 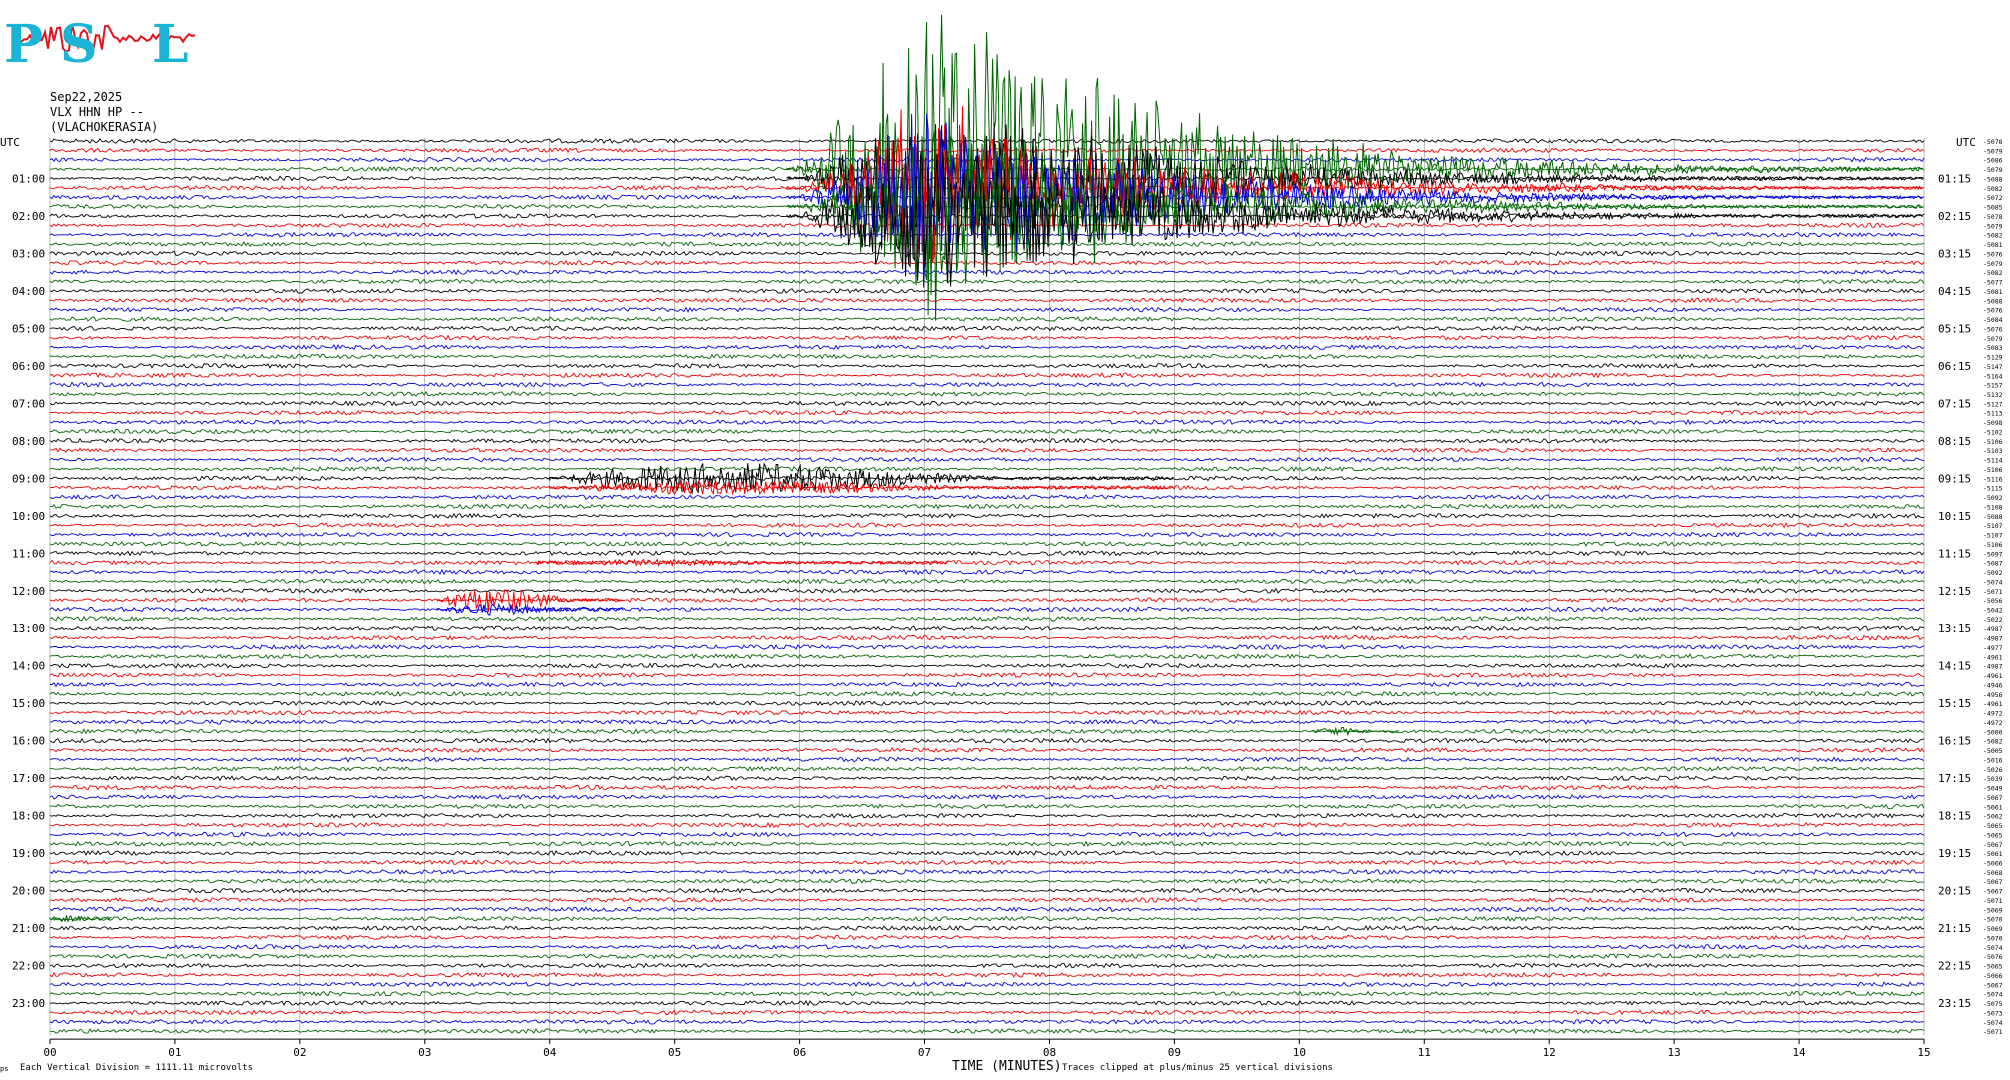 I want to click on x-tick-label: 06, so click(x=799, y=1052).